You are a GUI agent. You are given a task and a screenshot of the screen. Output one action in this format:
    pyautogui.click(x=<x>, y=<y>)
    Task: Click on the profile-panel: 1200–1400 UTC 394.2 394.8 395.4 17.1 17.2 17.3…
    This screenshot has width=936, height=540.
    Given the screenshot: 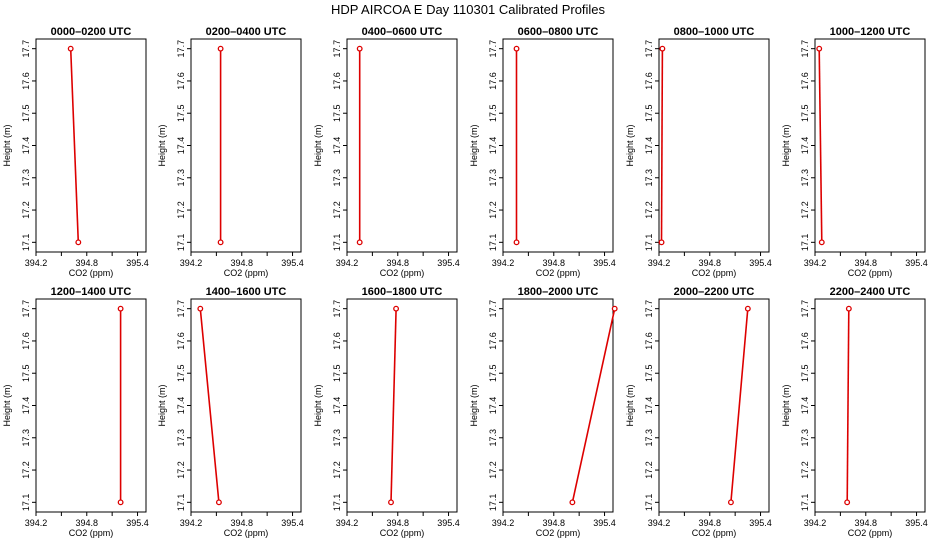 What is the action you would take?
    pyautogui.click(x=75, y=412)
    